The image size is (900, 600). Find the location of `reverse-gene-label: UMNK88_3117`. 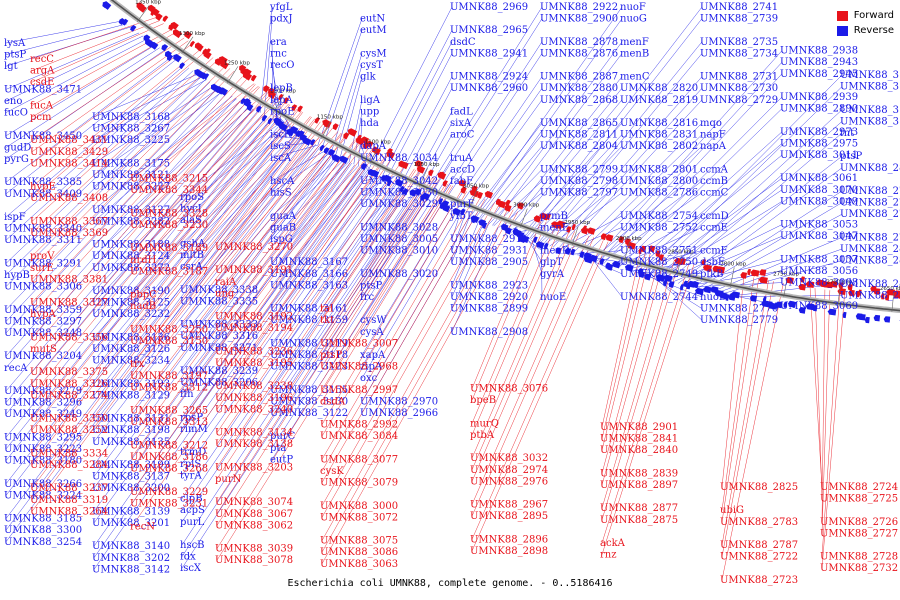

reverse-gene-label: UMNK88_3117 is located at coordinates (870, 87).